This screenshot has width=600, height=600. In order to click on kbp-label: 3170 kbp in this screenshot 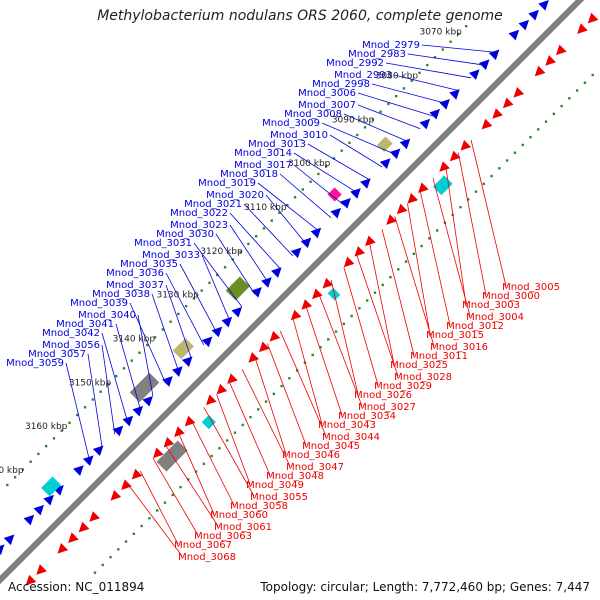, I will do `click(12, 471)`.